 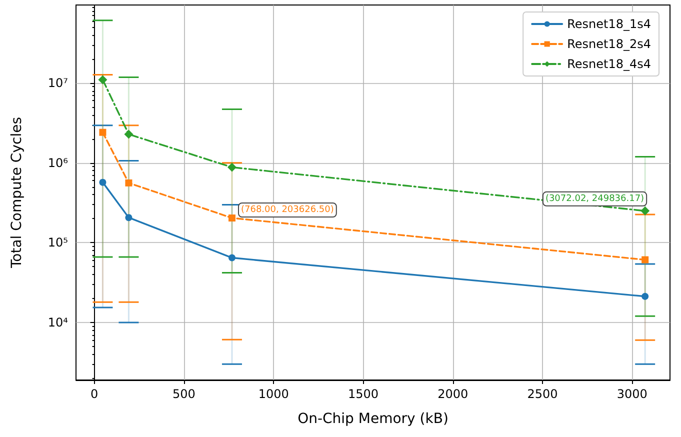 I want to click on x-tick-label: 1500, so click(x=363, y=394).